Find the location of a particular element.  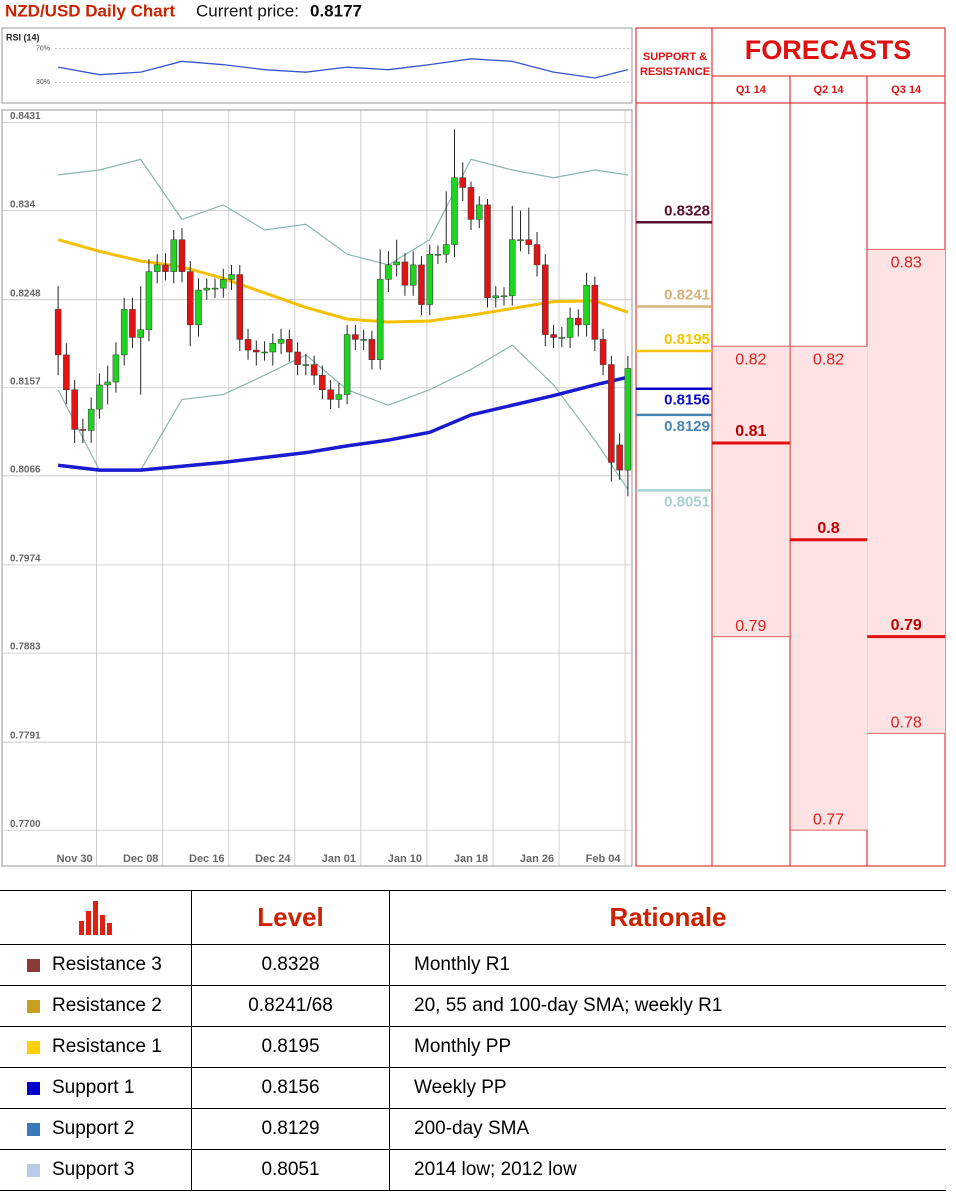

y-tick-label: 0.7791 is located at coordinates (25, 736).